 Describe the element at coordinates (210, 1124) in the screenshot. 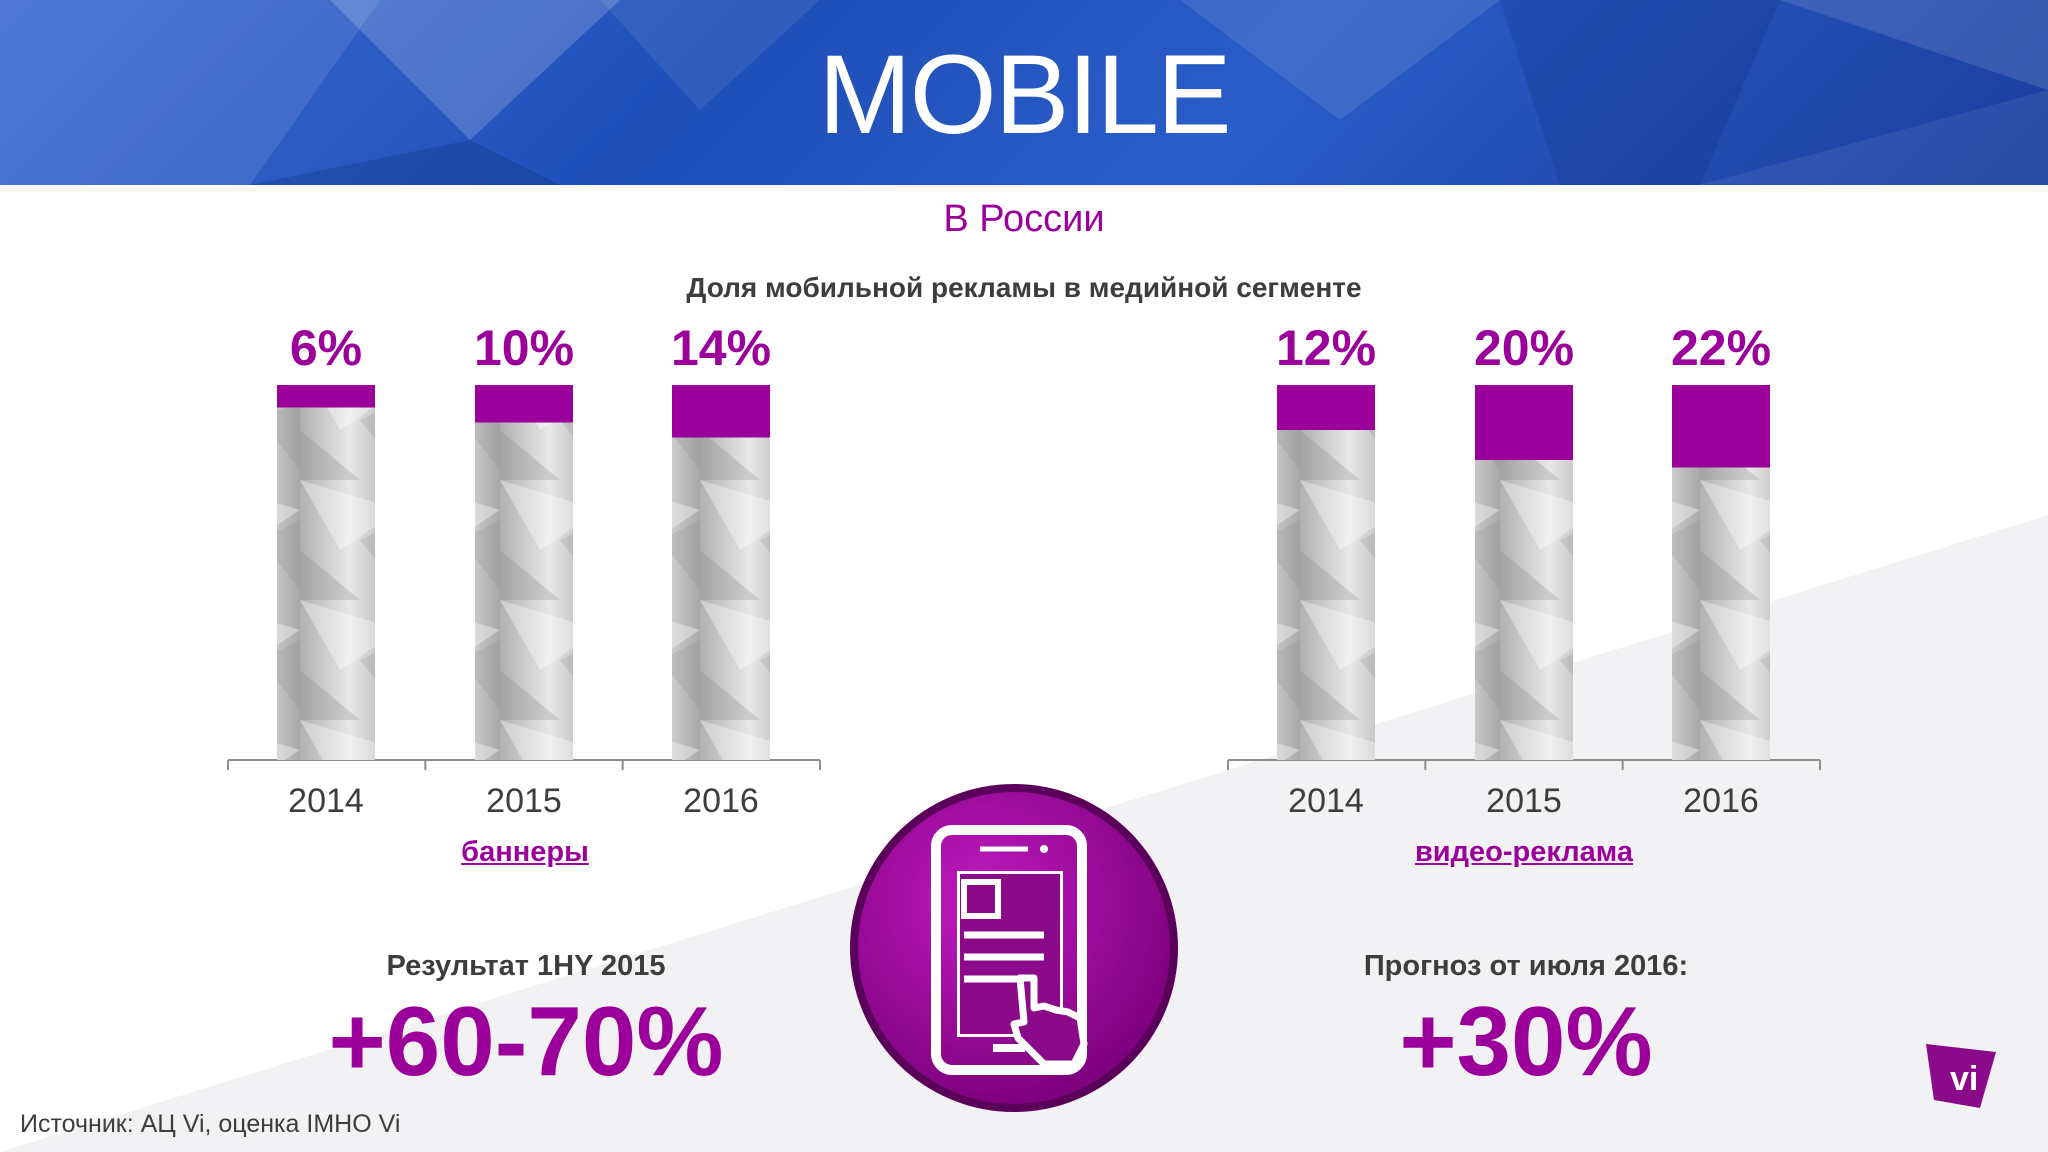

I see `source-note: Источник: АЦ Vi, оценка IMHO Vi` at that location.